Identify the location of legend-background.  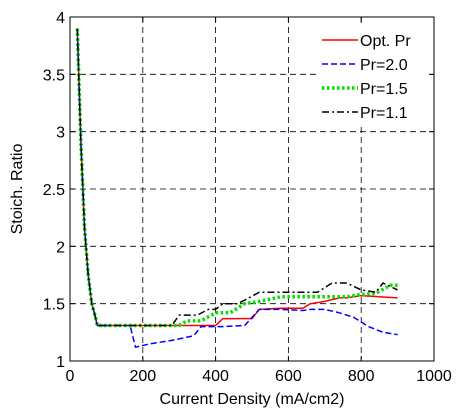
(371, 77).